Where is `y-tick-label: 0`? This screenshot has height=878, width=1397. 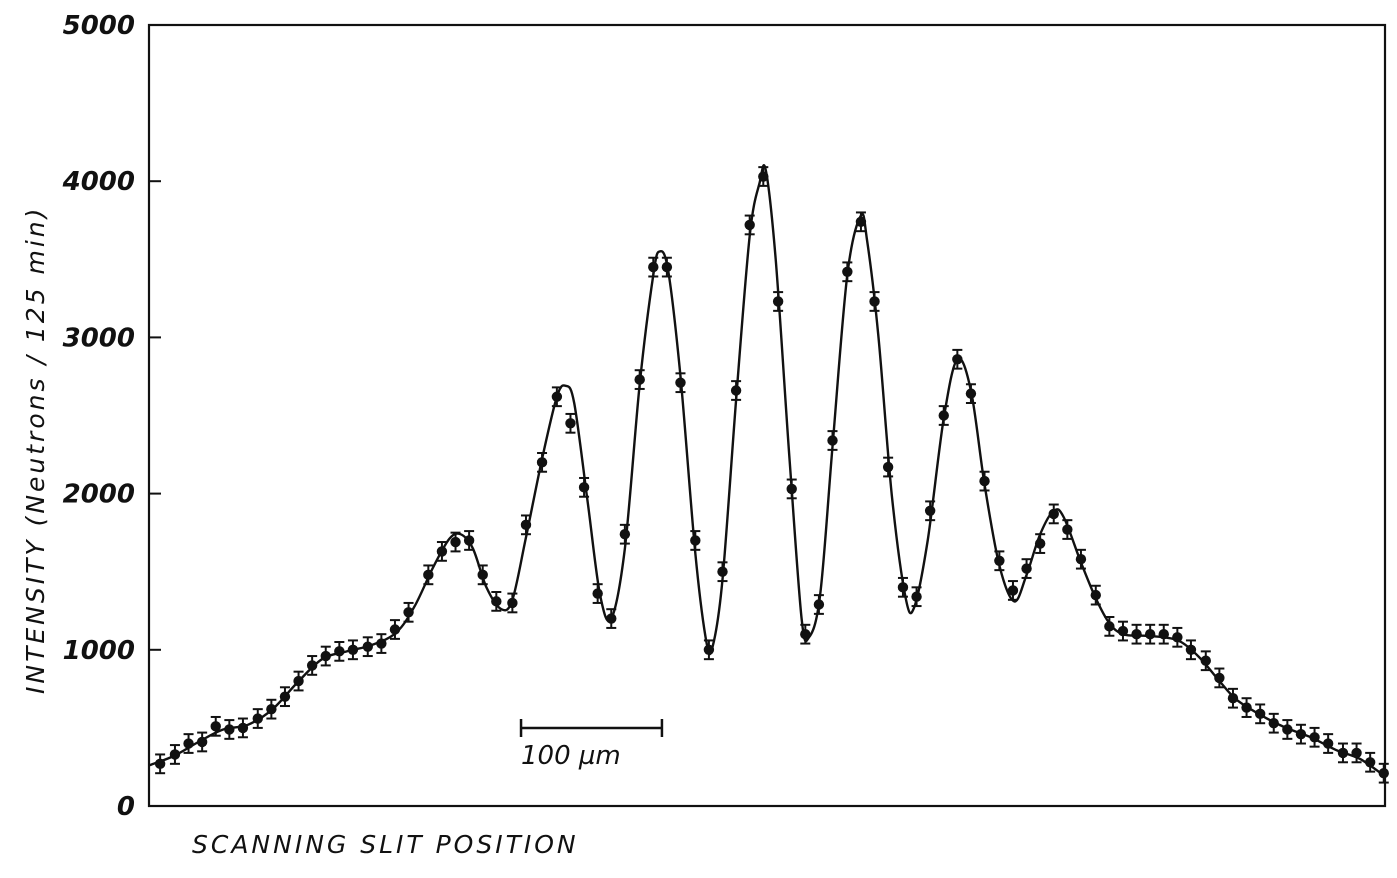
y-tick-label: 0 is located at coordinates (126, 807).